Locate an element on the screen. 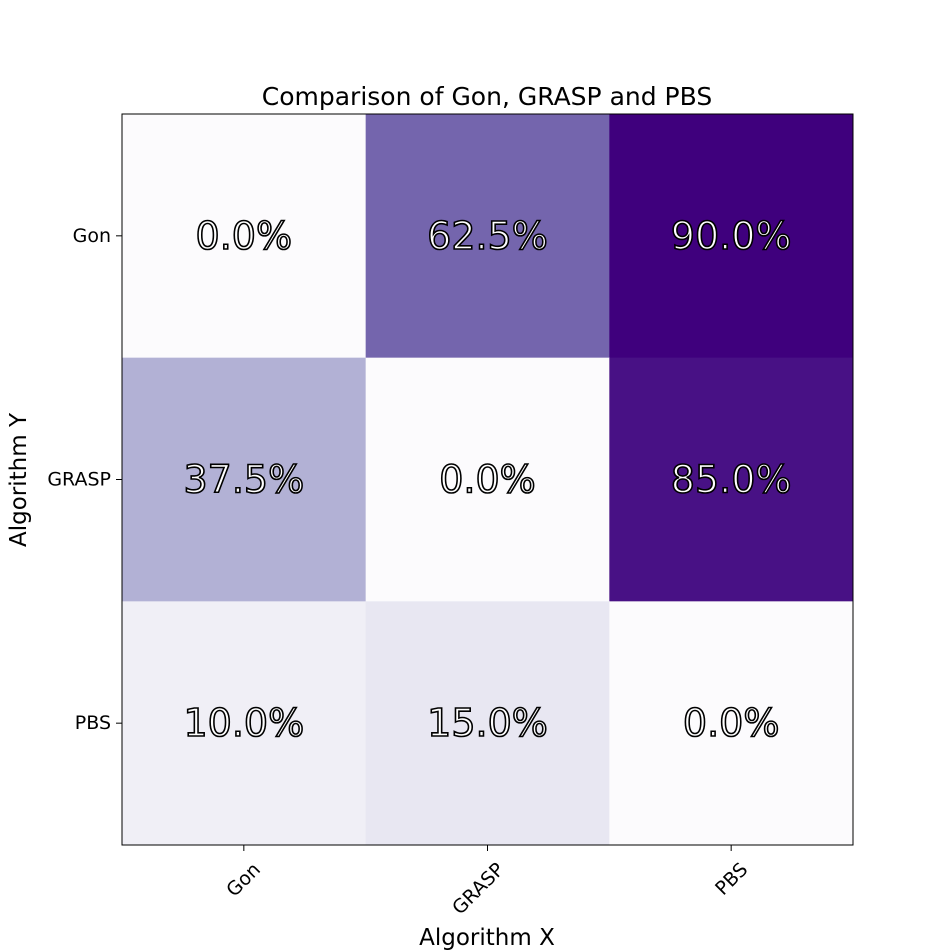 This screenshot has width=950, height=950. heatmap-cell-grasp-gon is located at coordinates (244, 479).